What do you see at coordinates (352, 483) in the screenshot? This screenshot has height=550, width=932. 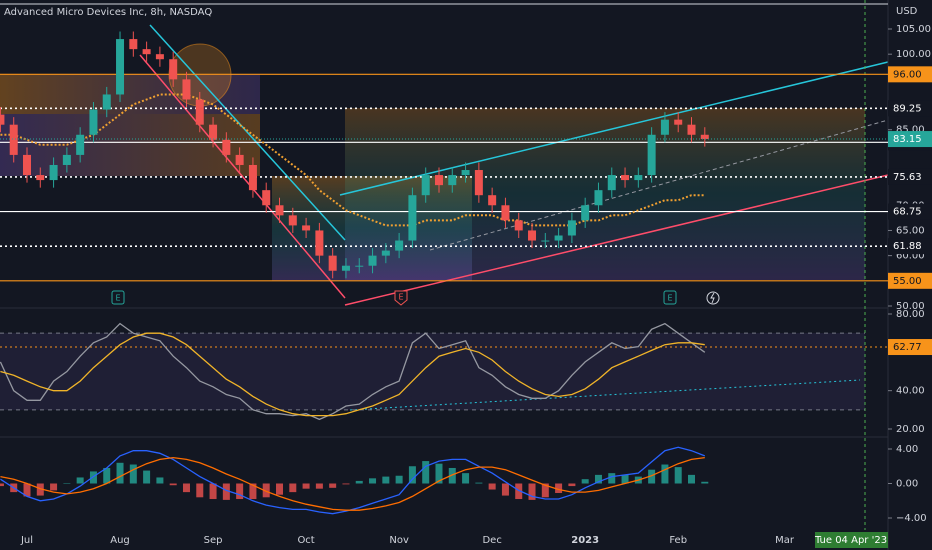 I see `macd-line` at bounding box center [352, 483].